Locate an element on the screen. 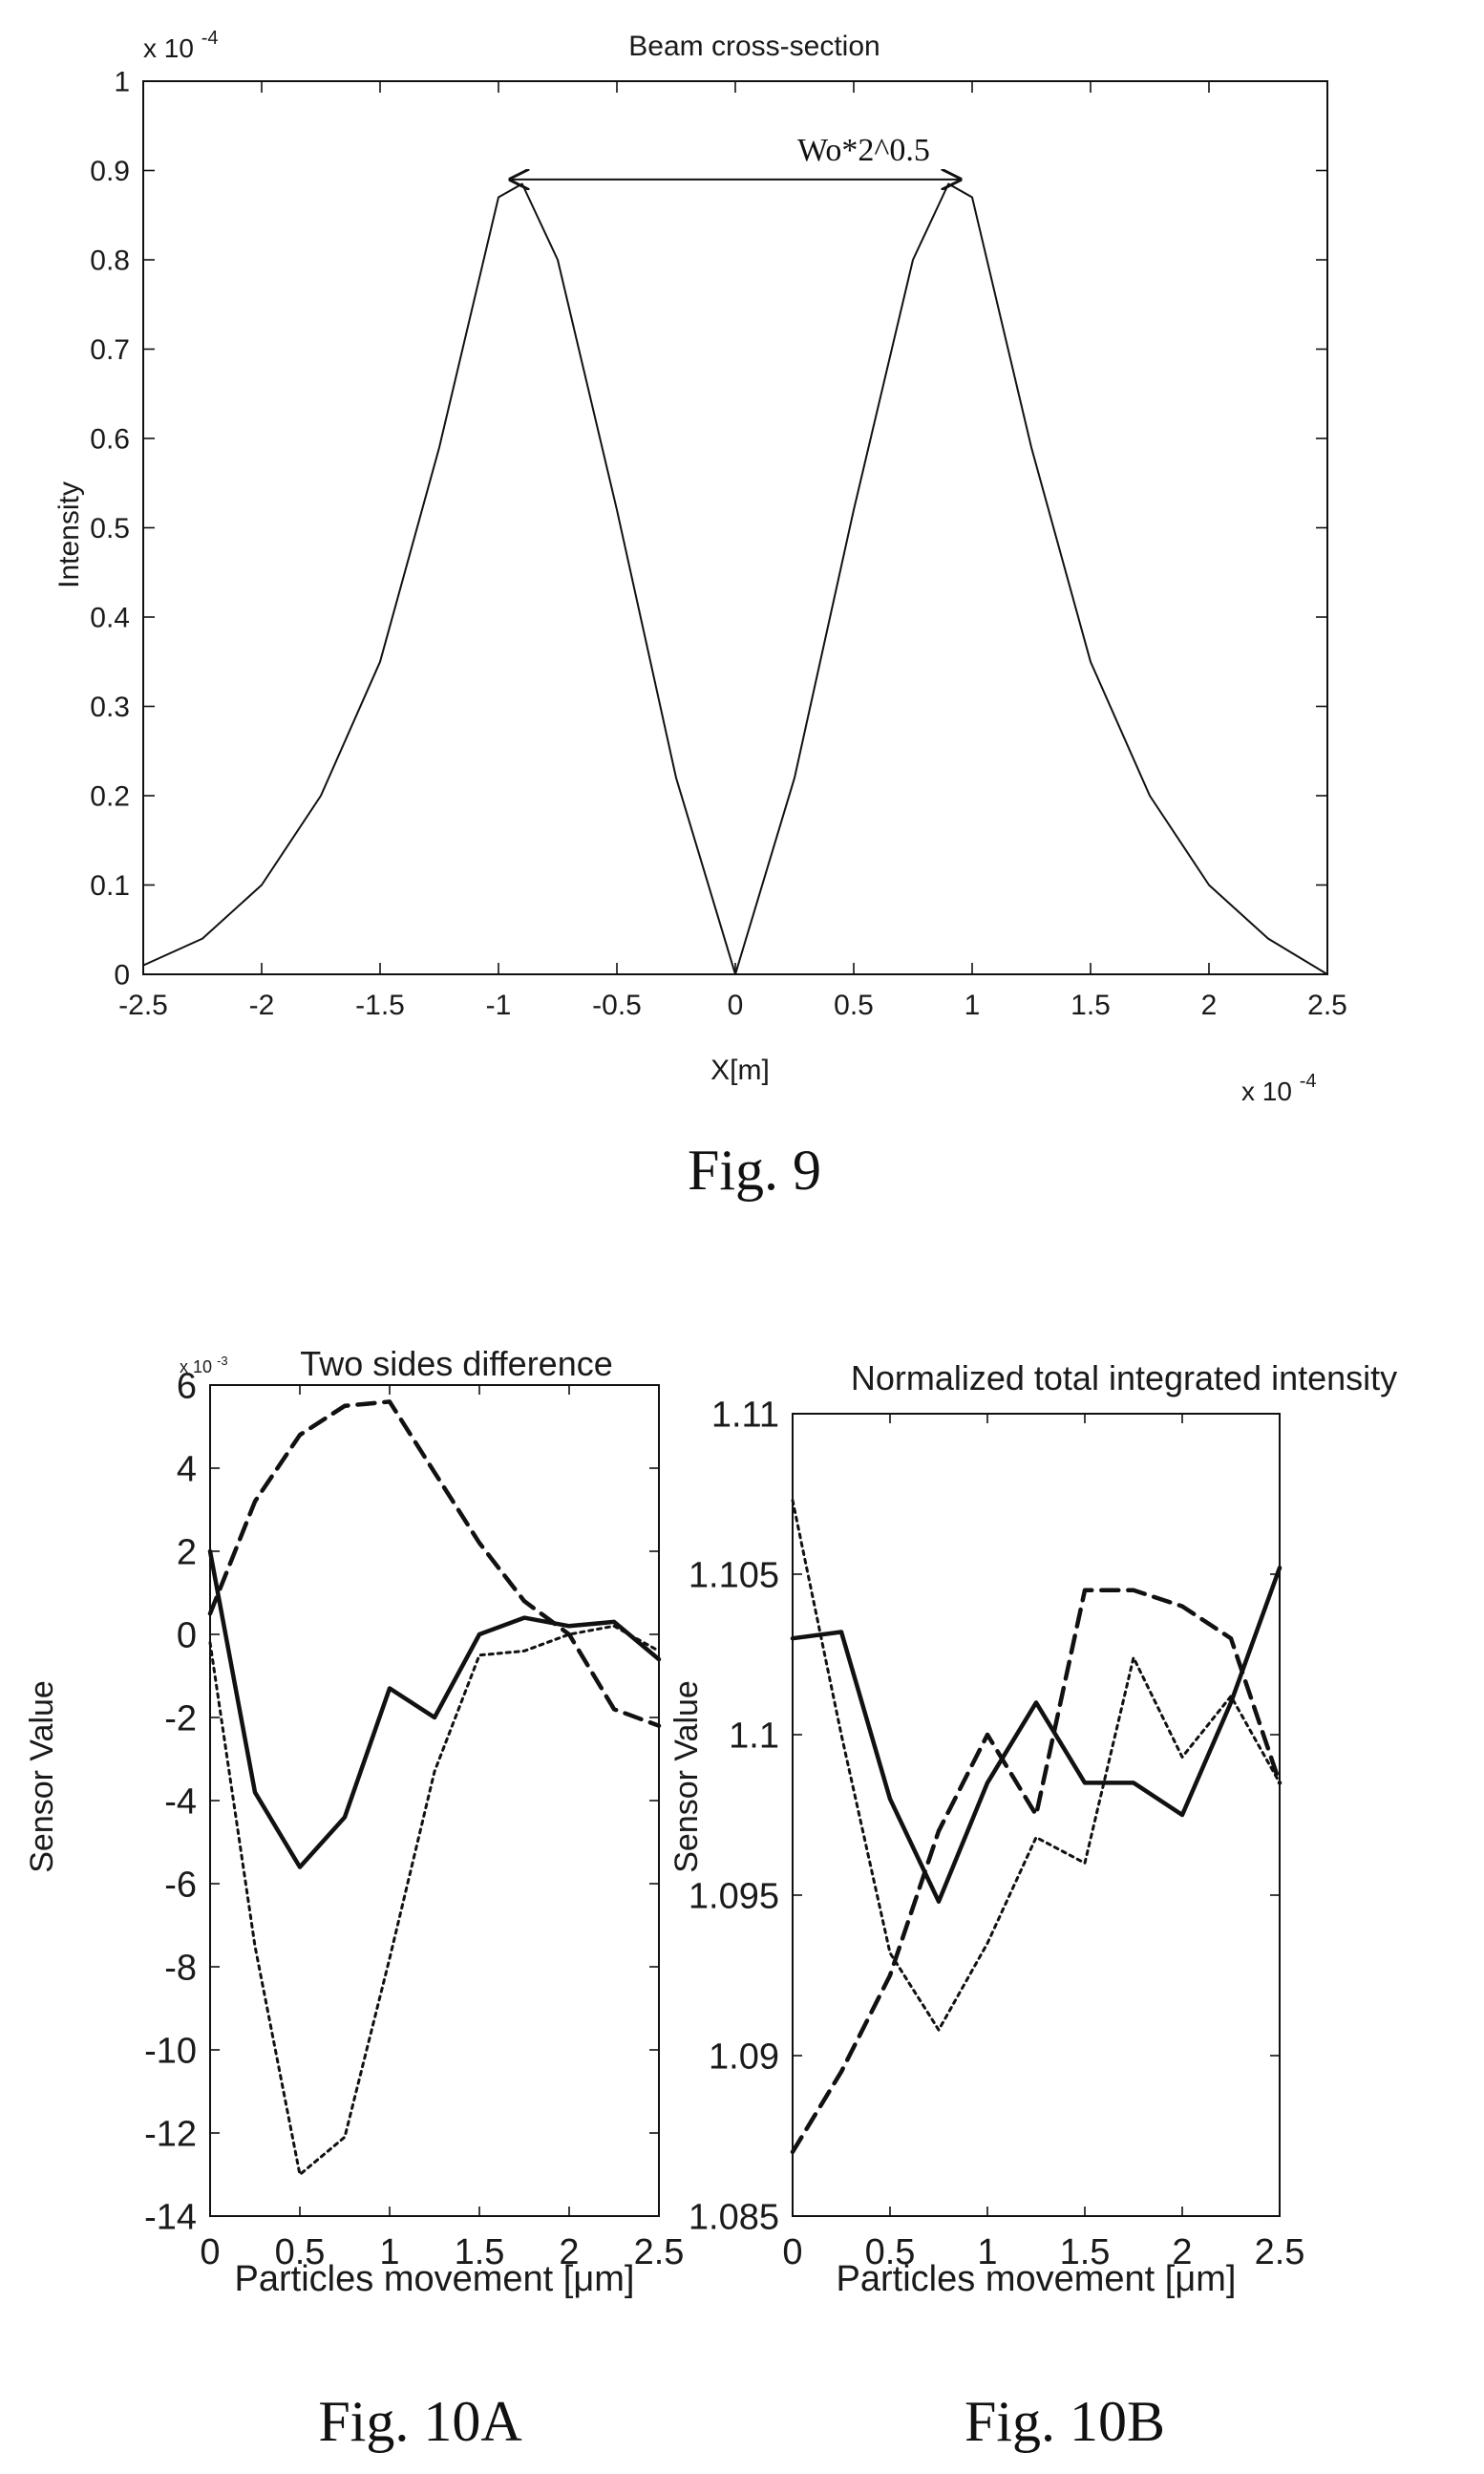 The image size is (1484, 2474). fig10a-series is located at coordinates (435, 1787).